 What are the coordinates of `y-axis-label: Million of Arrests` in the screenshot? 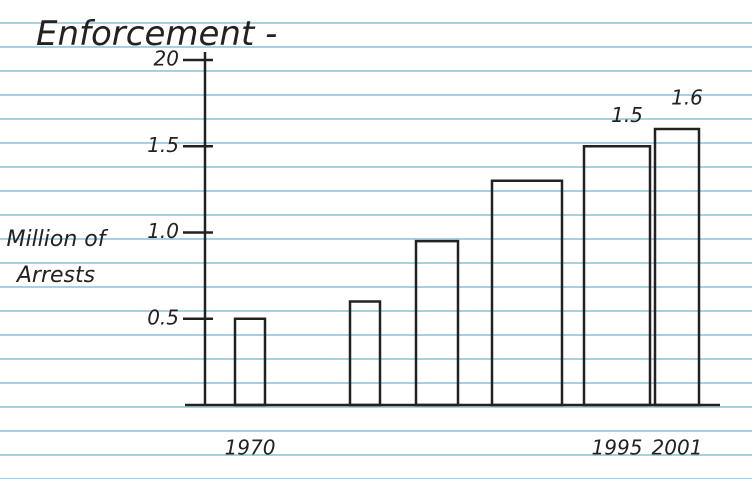 It's located at (56, 257).